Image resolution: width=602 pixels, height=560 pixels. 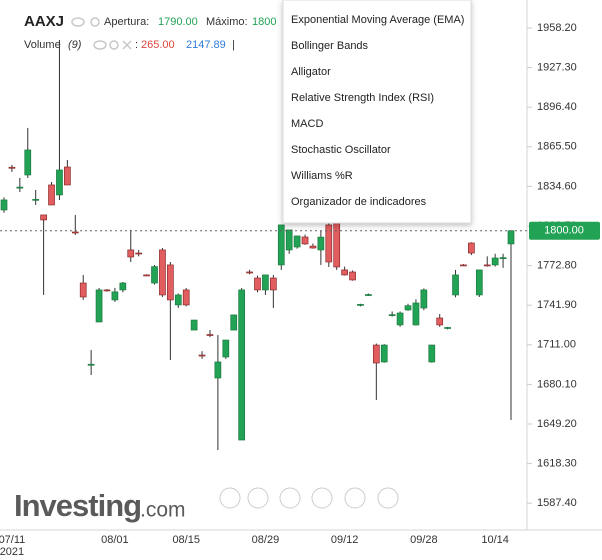 I want to click on volume-period: (9), so click(x=75, y=45).